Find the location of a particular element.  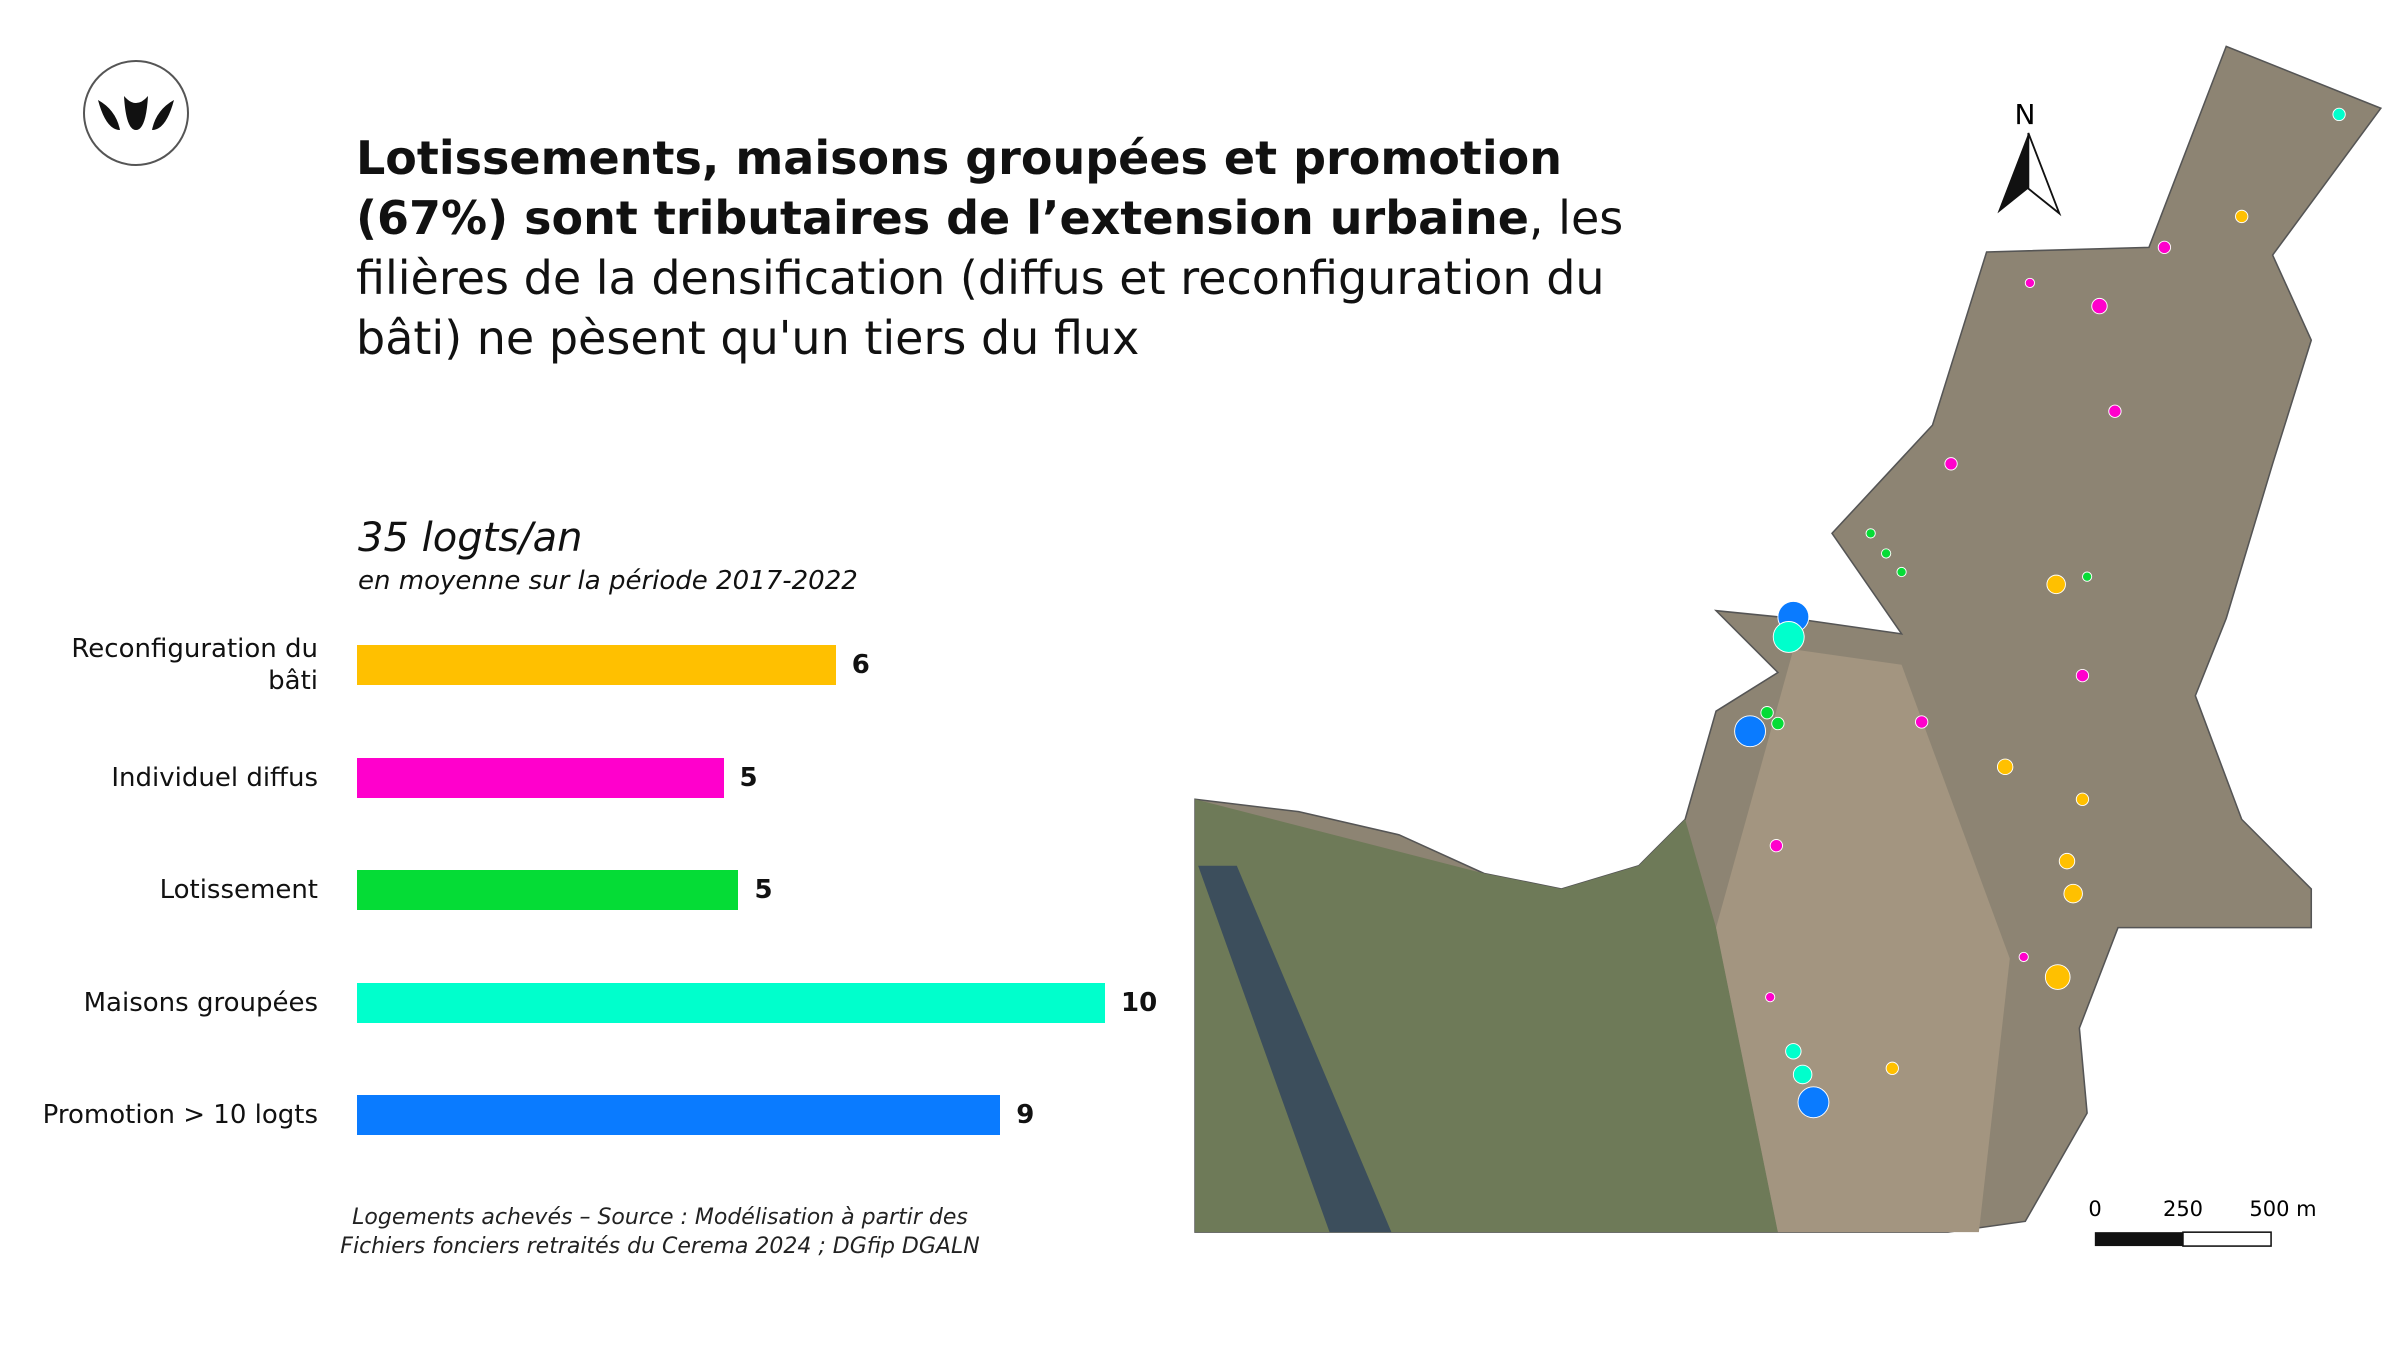

category-label: Reconfiguration du bâti is located at coordinates (194, 665).